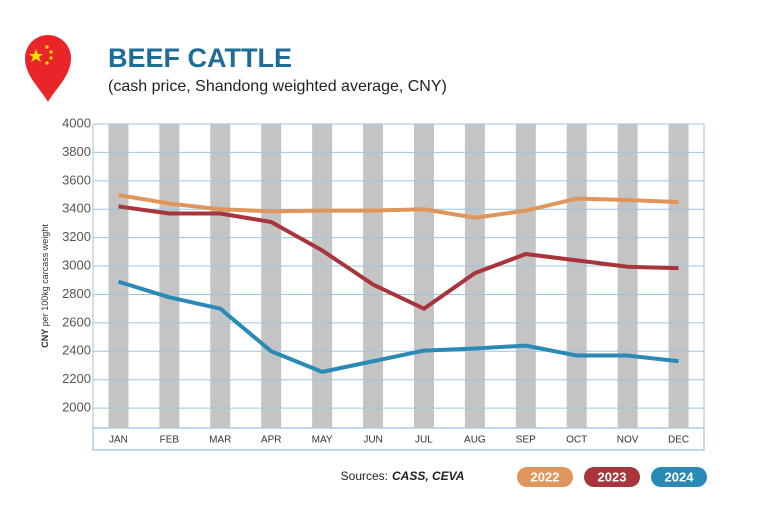 This screenshot has height=513, width=768. I want to click on x-tick-label: FEB, so click(170, 440).